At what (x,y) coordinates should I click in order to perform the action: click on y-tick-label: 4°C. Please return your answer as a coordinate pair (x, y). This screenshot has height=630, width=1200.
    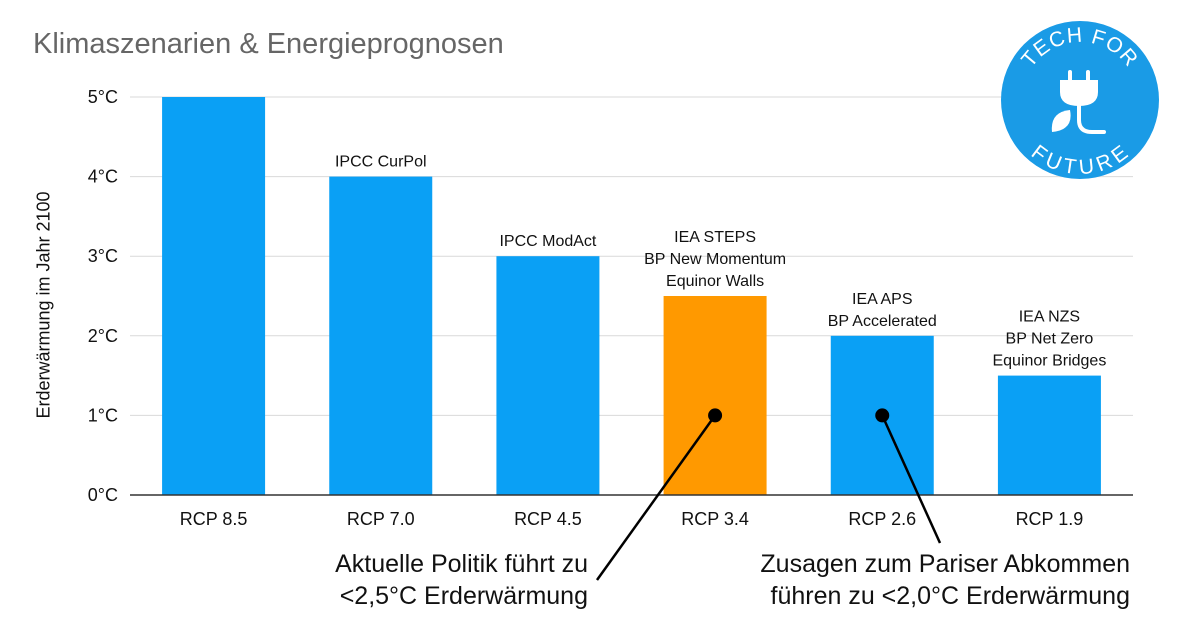
    Looking at the image, I should click on (103, 177).